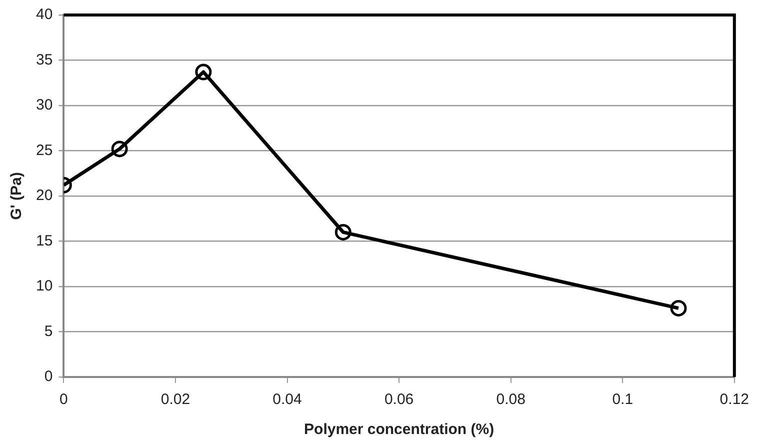 The height and width of the screenshot is (447, 757). What do you see at coordinates (64, 399) in the screenshot?
I see `x-tick-label: 0` at bounding box center [64, 399].